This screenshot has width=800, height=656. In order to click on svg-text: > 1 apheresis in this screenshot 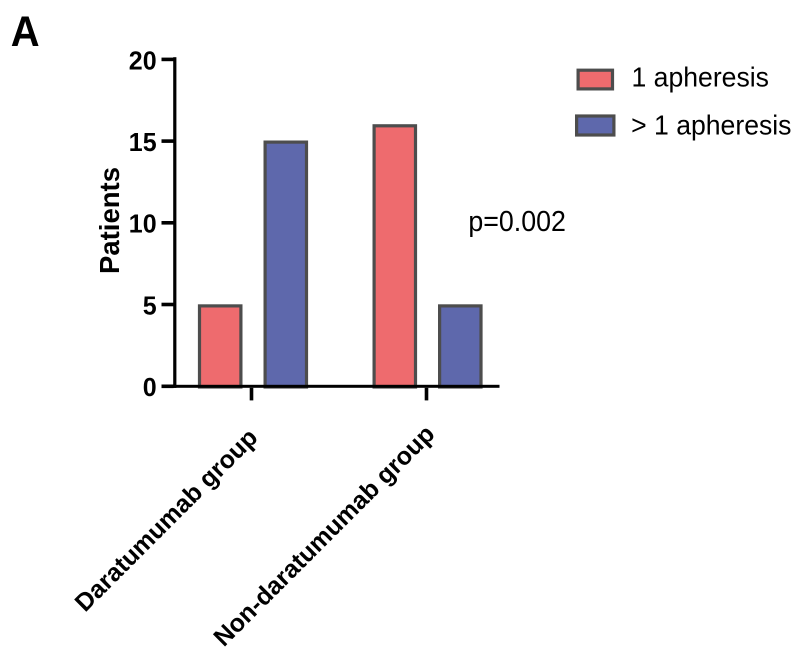, I will do `click(711, 125)`.